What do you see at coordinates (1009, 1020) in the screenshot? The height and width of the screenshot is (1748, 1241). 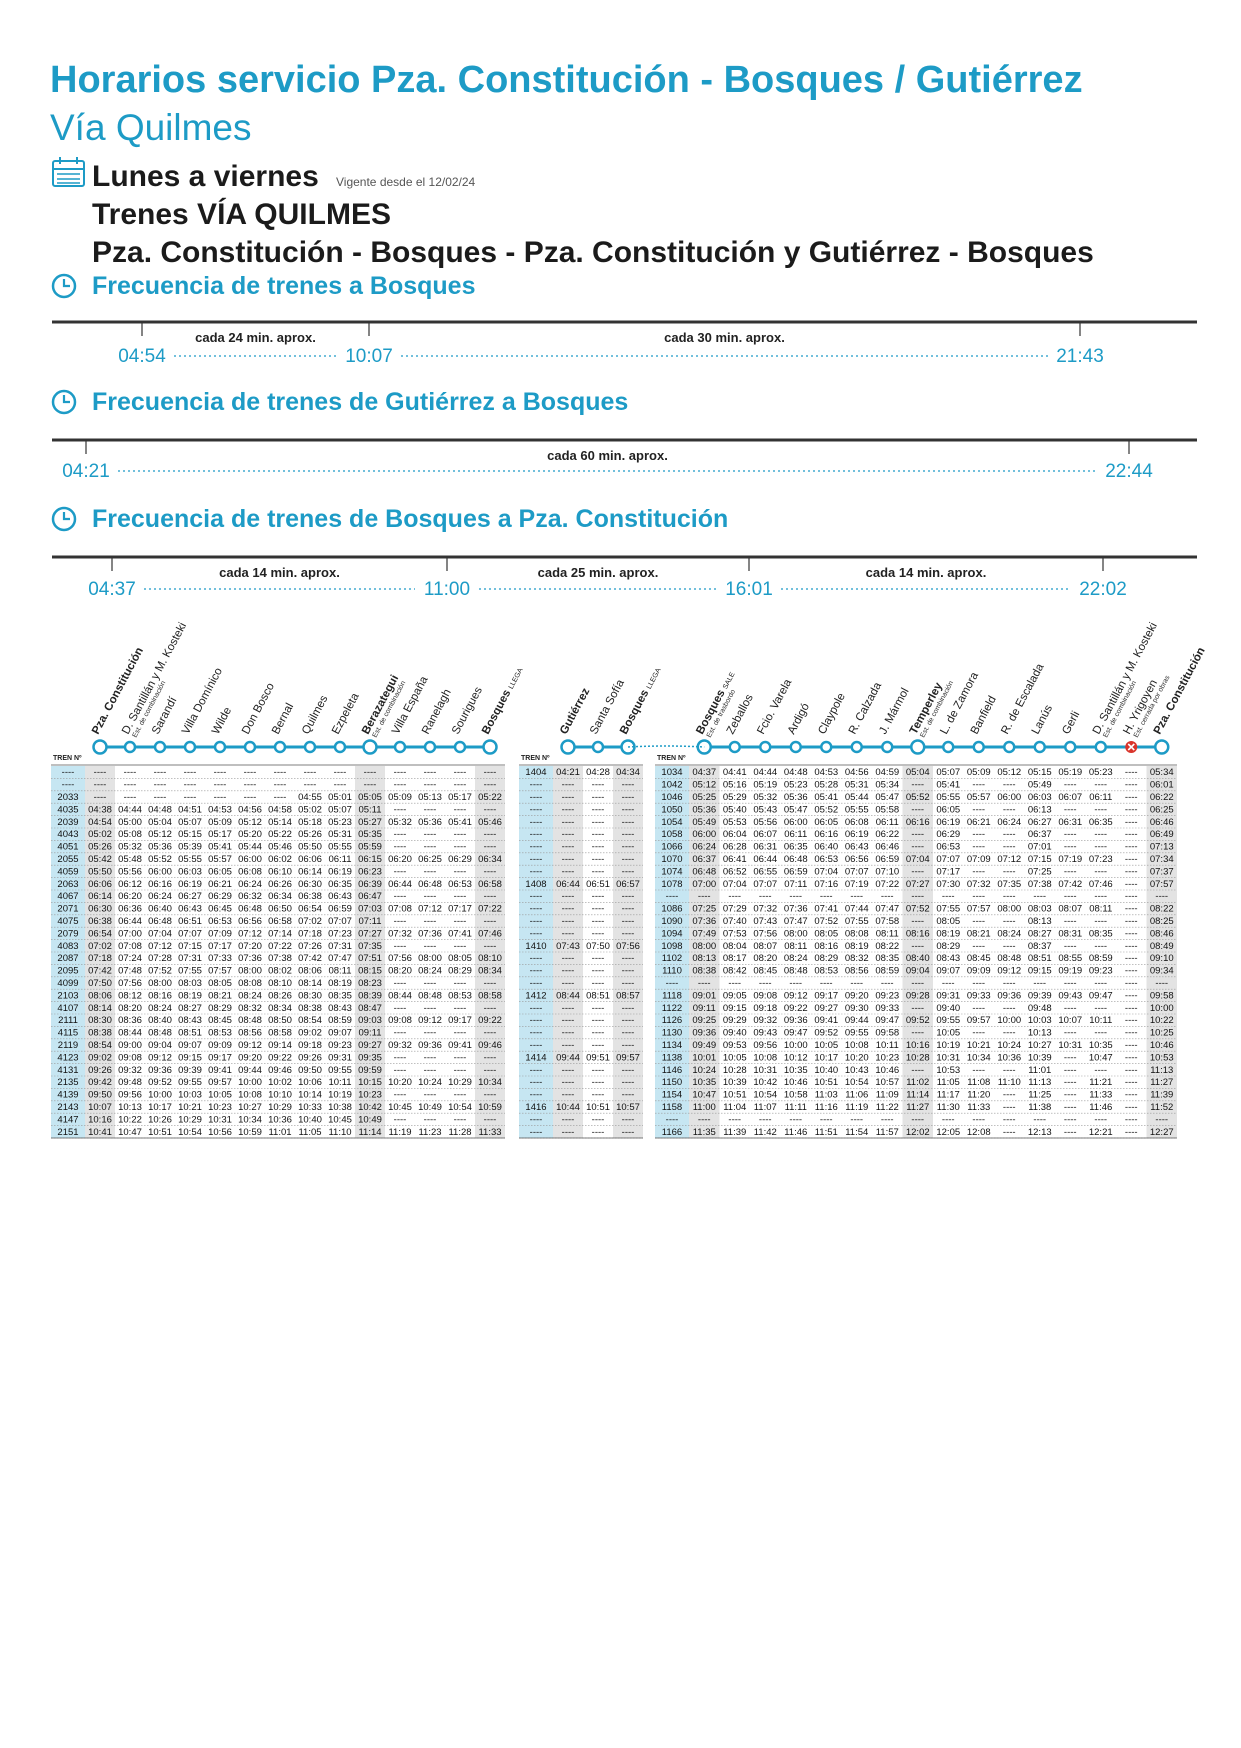 I see `time-cell: 10:00` at bounding box center [1009, 1020].